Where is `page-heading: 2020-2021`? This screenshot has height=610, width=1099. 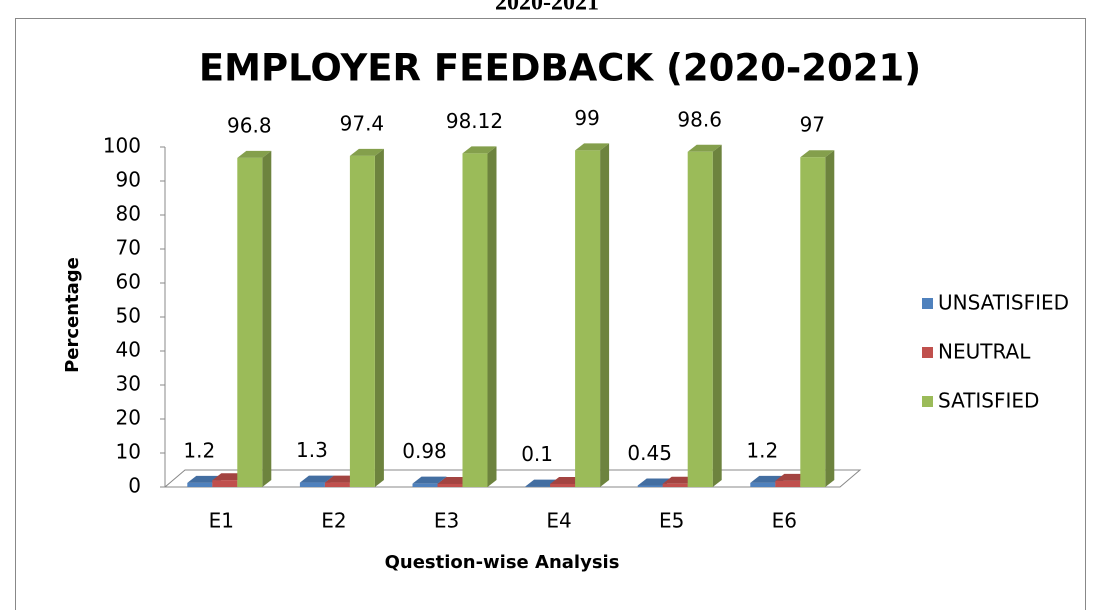 page-heading: 2020-2021 is located at coordinates (547, 8).